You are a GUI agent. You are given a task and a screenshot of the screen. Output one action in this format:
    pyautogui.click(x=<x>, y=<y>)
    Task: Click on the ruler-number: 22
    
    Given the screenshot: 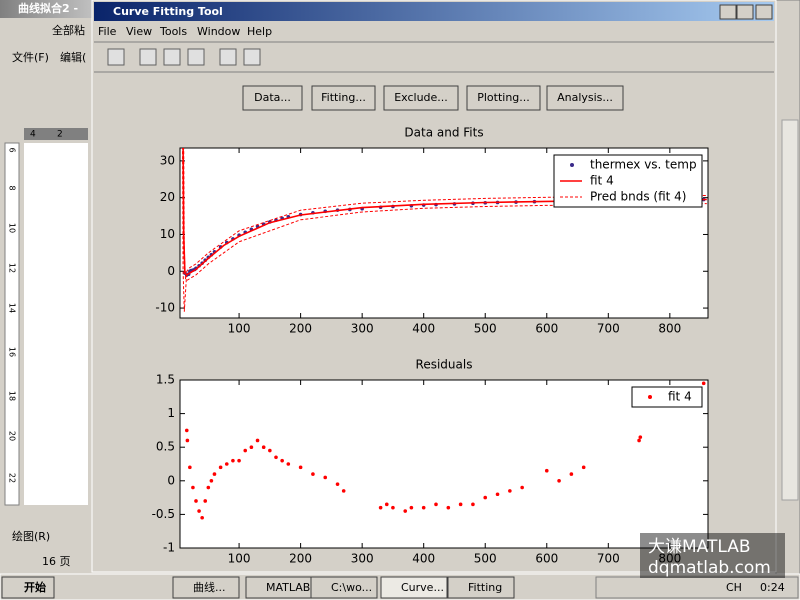 What is the action you would take?
    pyautogui.click(x=12, y=478)
    